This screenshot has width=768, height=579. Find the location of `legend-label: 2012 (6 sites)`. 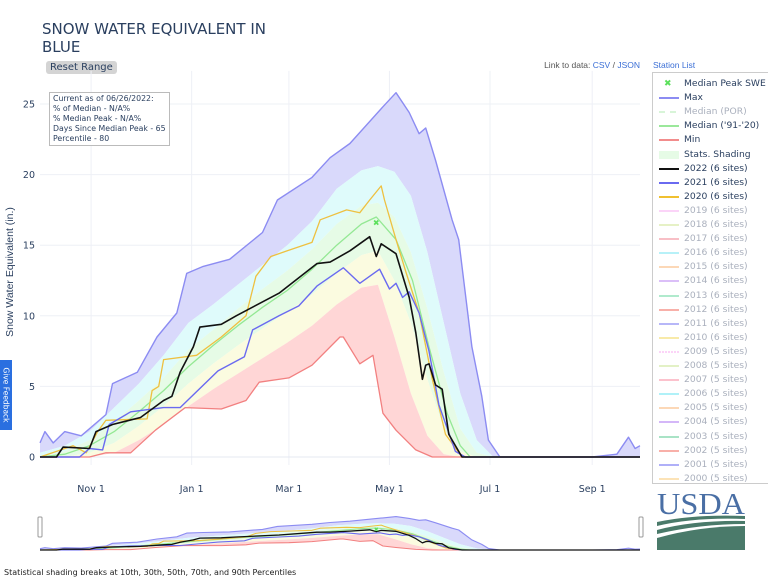

legend-label: 2012 (6 sites) is located at coordinates (716, 309).